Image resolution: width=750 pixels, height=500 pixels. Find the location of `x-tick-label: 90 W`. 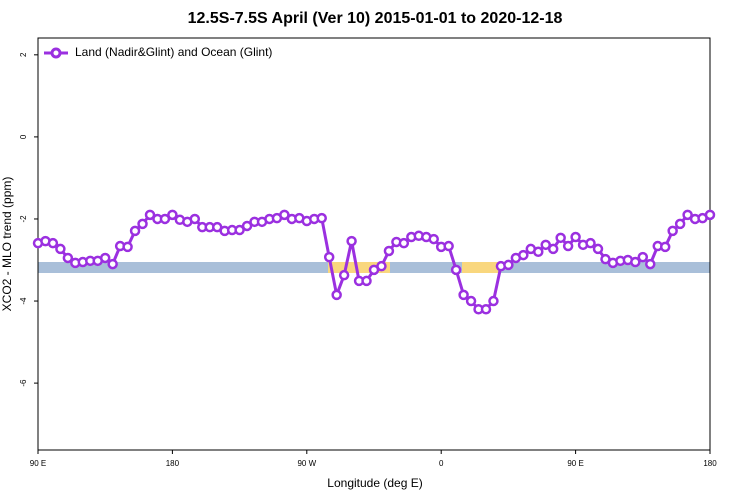

x-tick-label: 90 W is located at coordinates (306, 463).